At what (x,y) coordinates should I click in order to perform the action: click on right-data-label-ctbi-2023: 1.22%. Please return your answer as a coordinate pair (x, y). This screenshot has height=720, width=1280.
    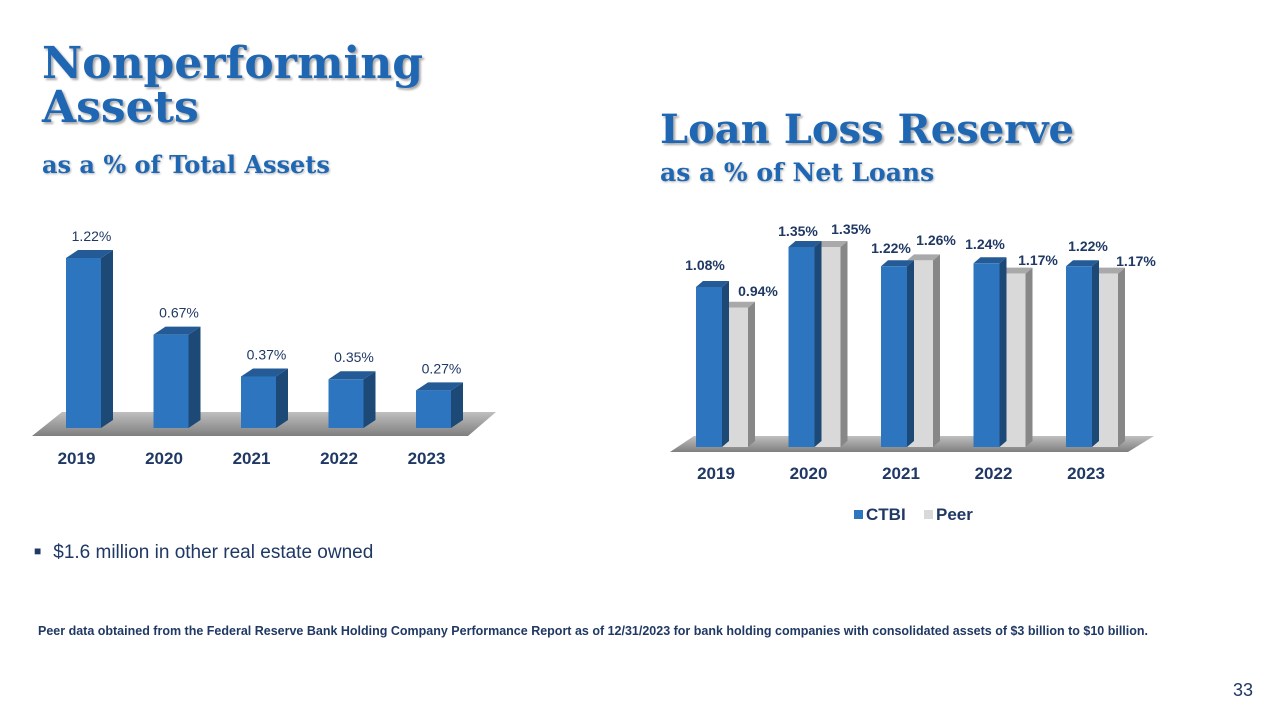
    Looking at the image, I should click on (1088, 246).